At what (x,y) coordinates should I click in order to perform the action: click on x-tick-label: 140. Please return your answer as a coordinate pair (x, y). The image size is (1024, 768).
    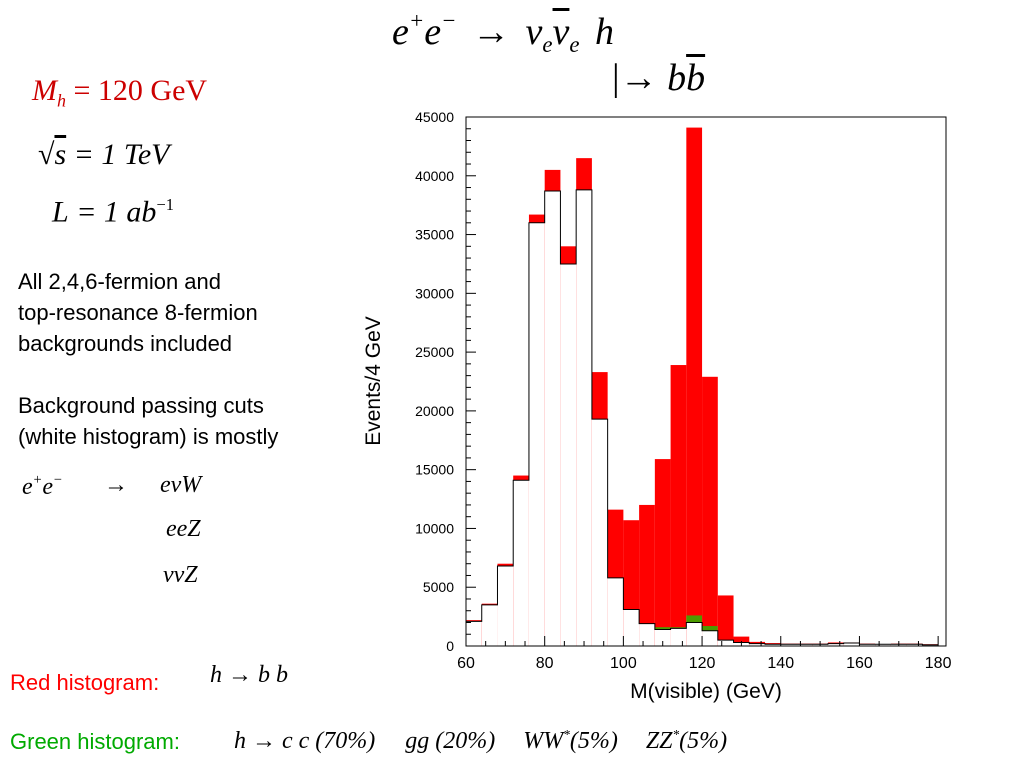
    Looking at the image, I should click on (780, 663).